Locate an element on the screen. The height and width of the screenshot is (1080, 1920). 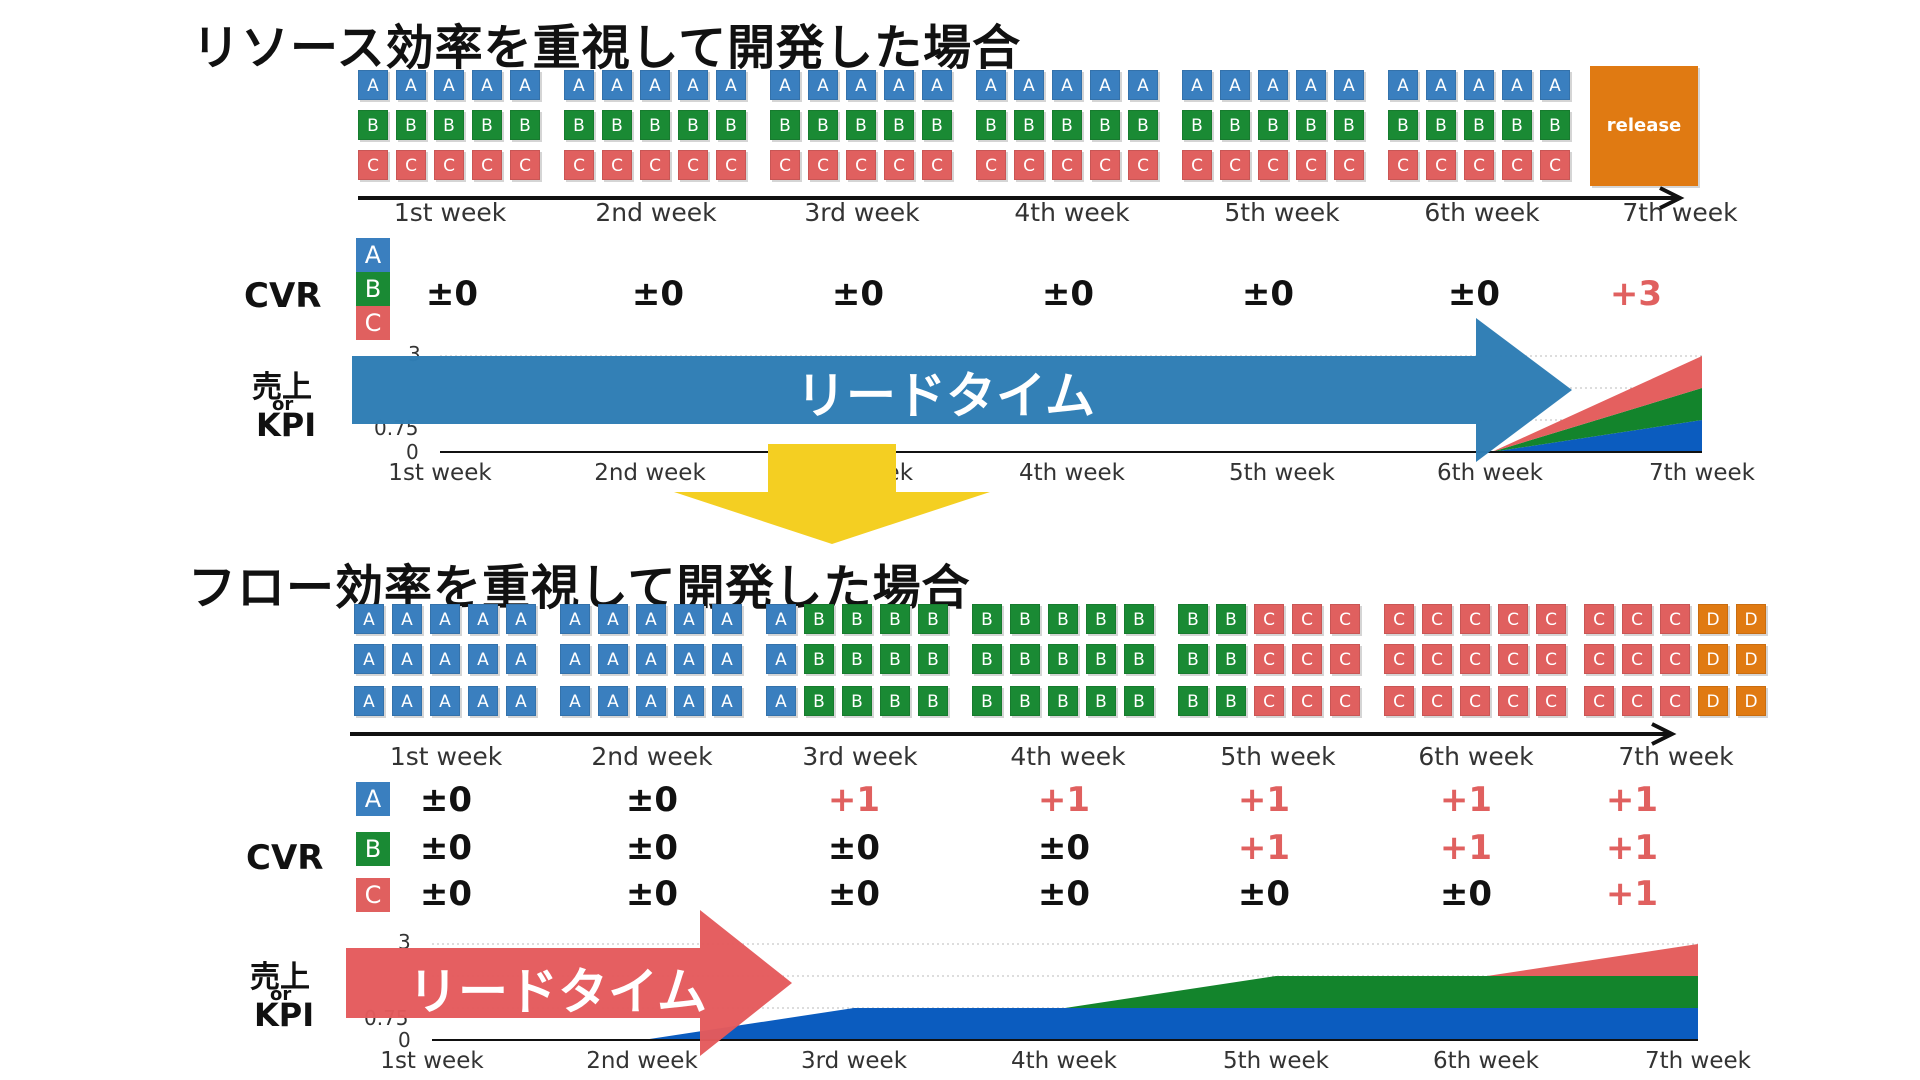
bottom-week-label-6: 6th week is located at coordinates (1476, 756).